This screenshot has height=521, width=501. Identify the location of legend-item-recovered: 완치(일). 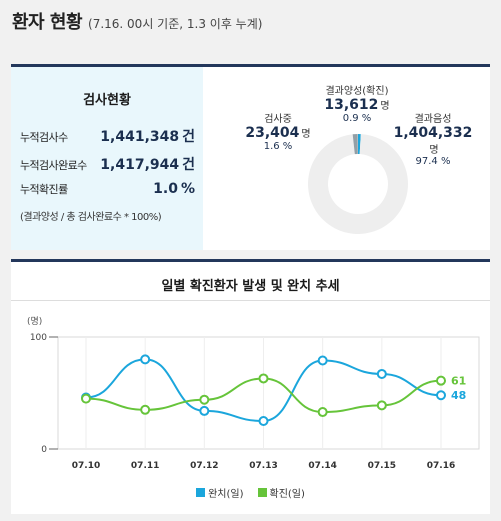
(220, 492).